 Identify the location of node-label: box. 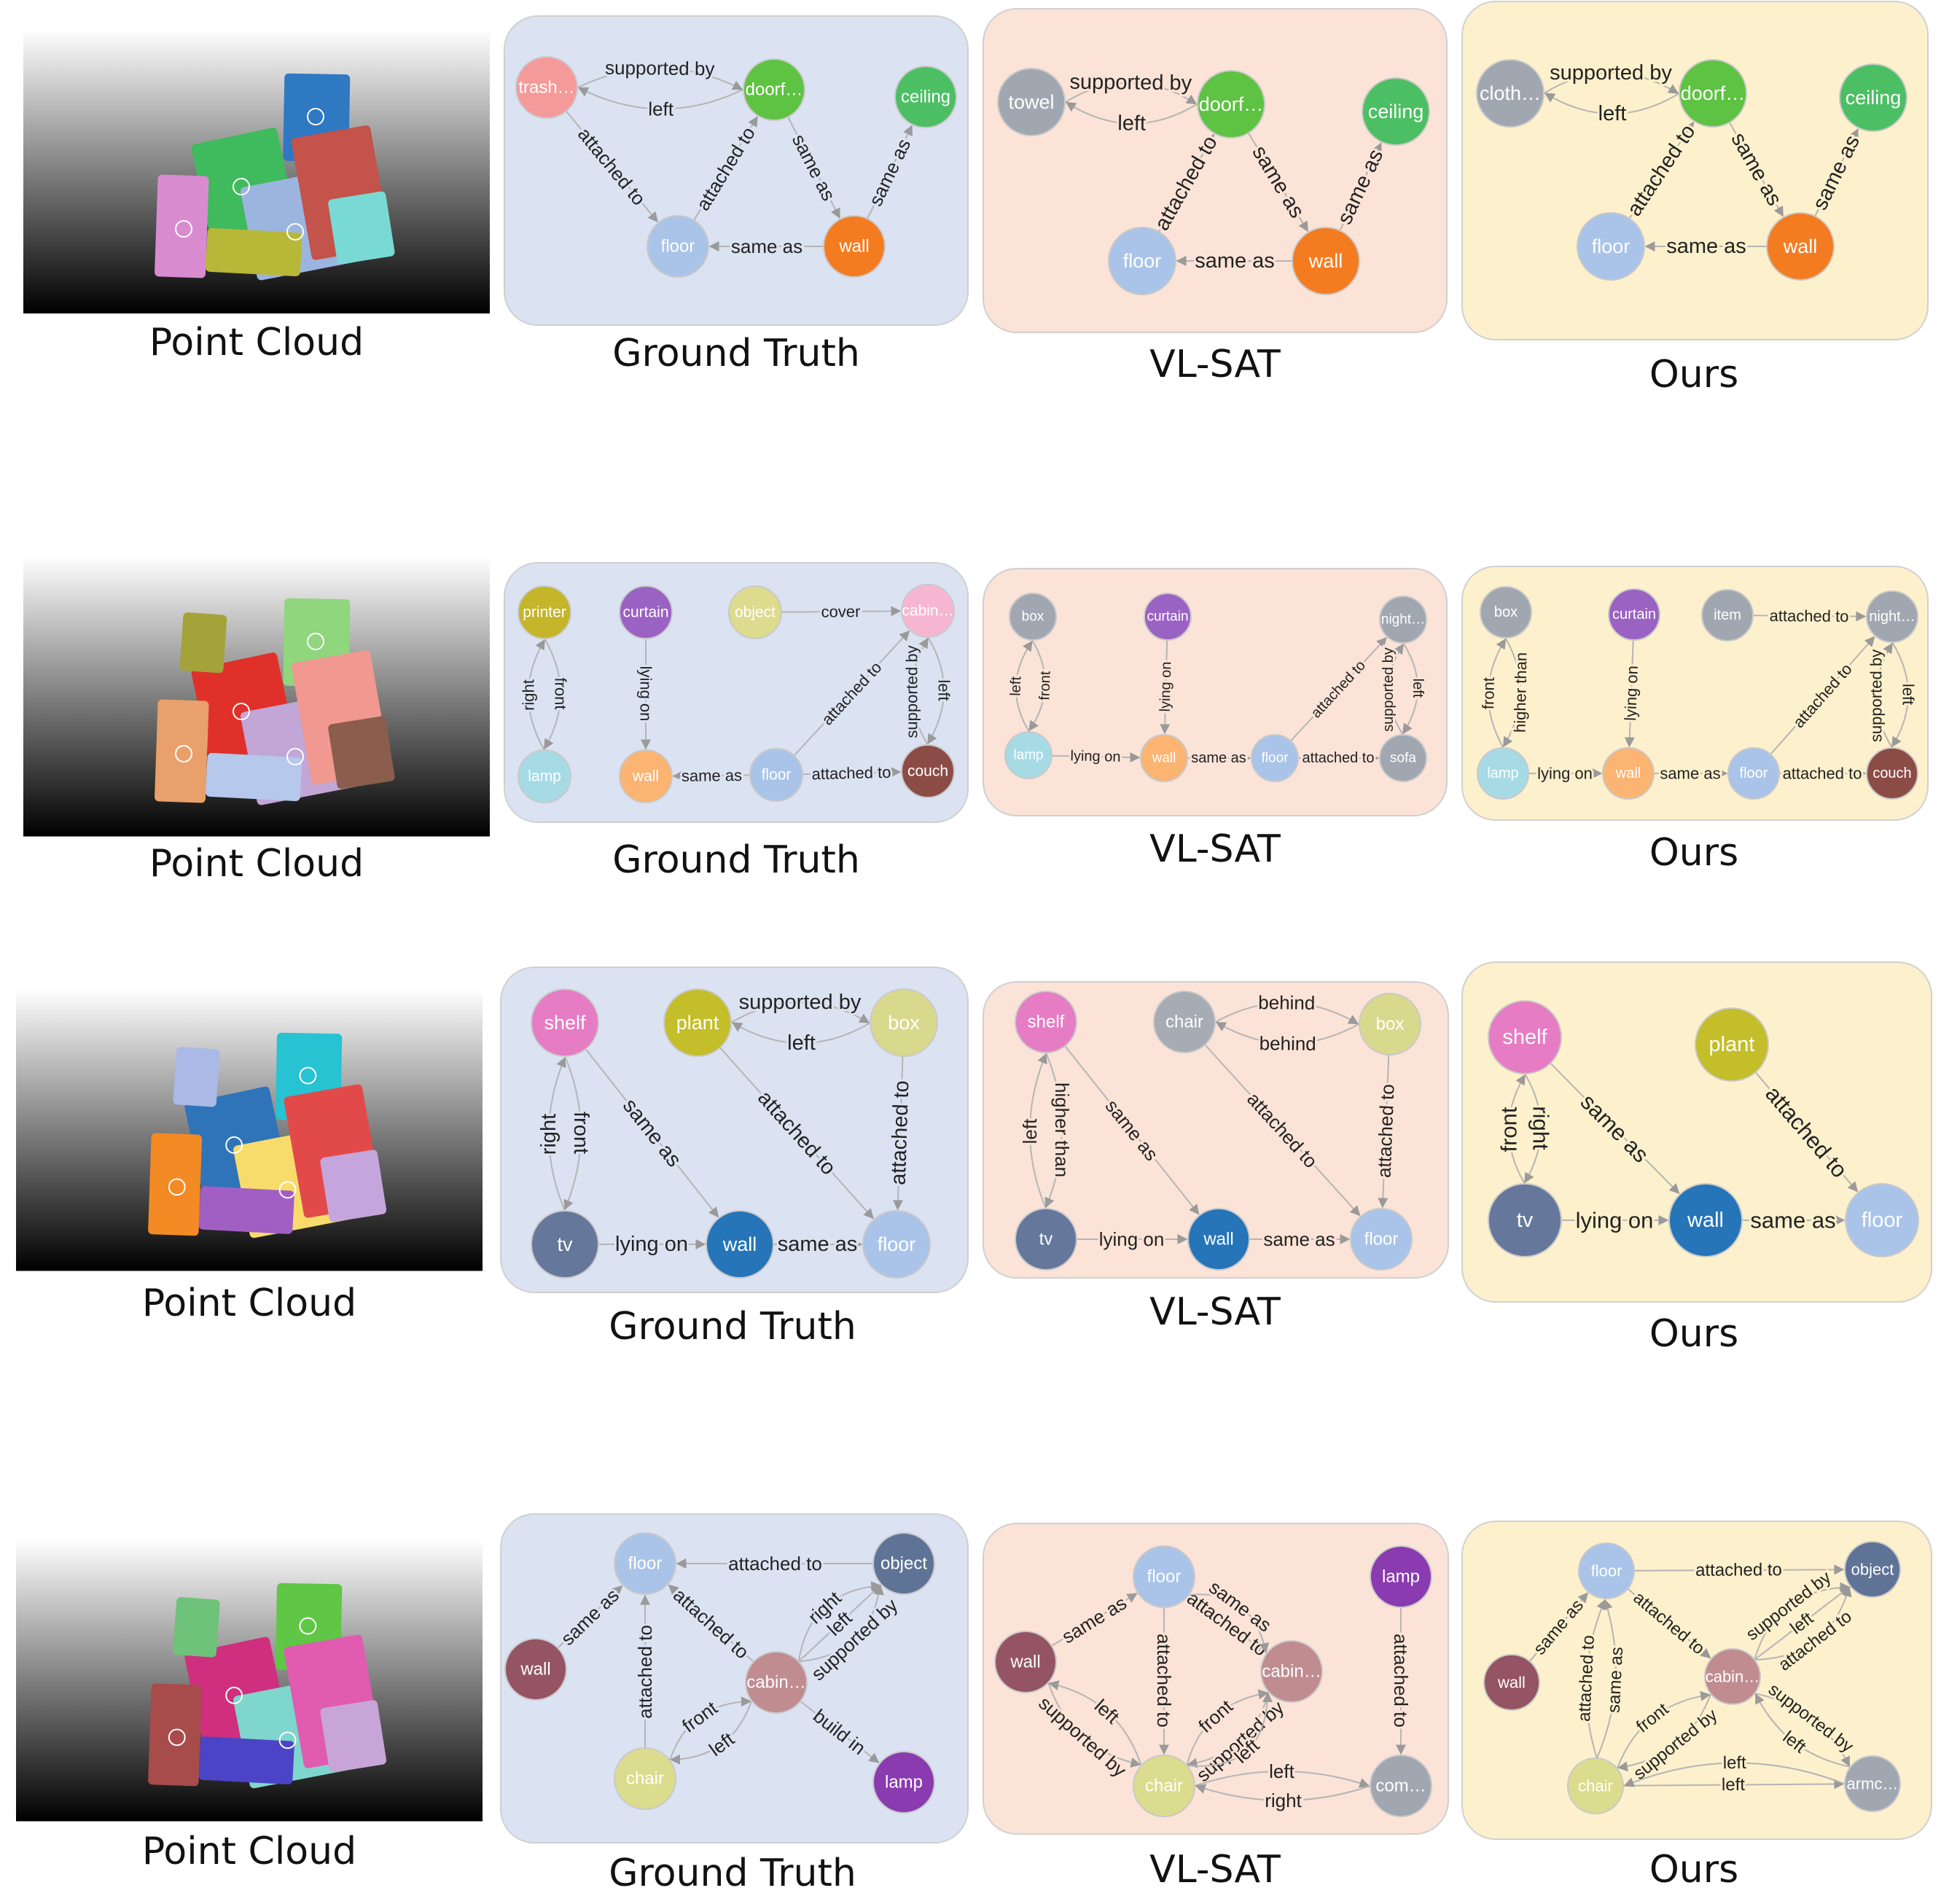
(1390, 1024).